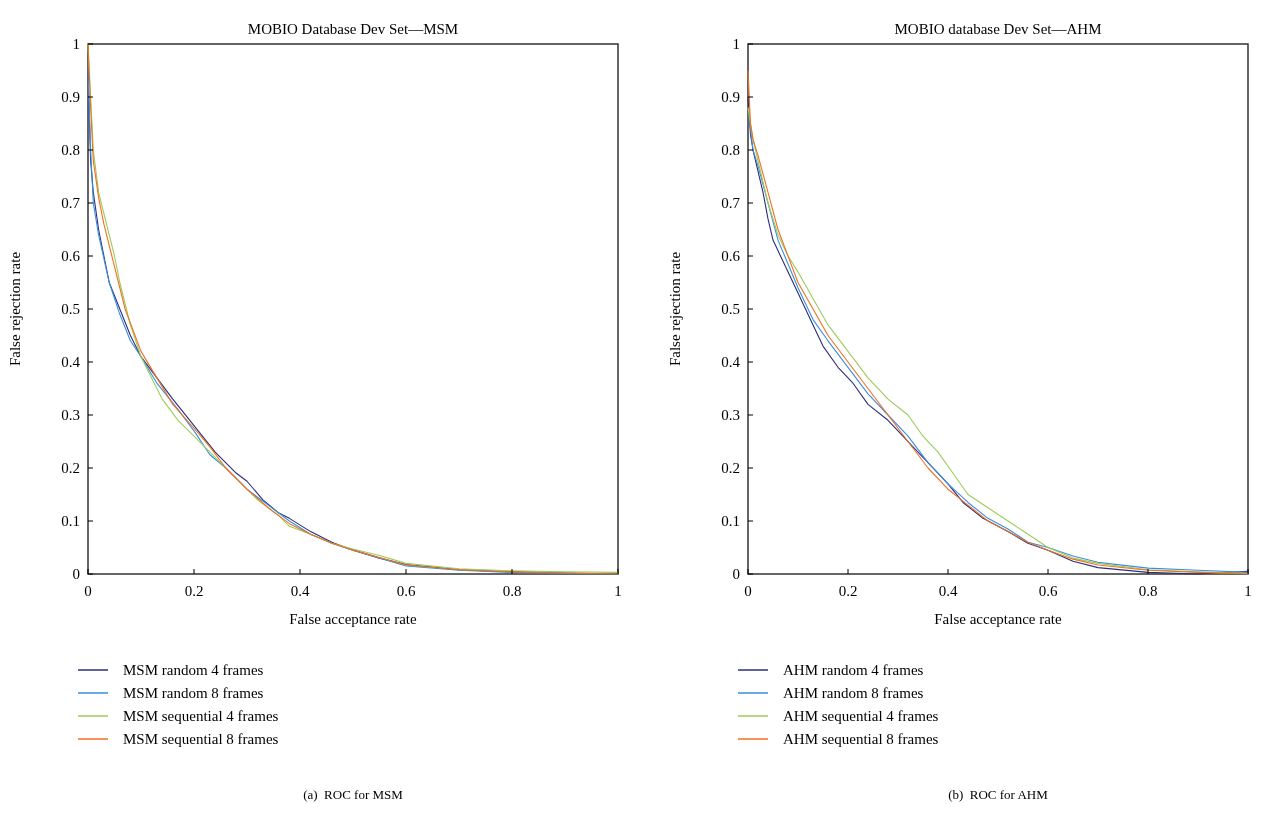 This screenshot has width=1261, height=817. What do you see at coordinates (861, 716) in the screenshot?
I see `legend-label: AHM sequential 4 frames` at bounding box center [861, 716].